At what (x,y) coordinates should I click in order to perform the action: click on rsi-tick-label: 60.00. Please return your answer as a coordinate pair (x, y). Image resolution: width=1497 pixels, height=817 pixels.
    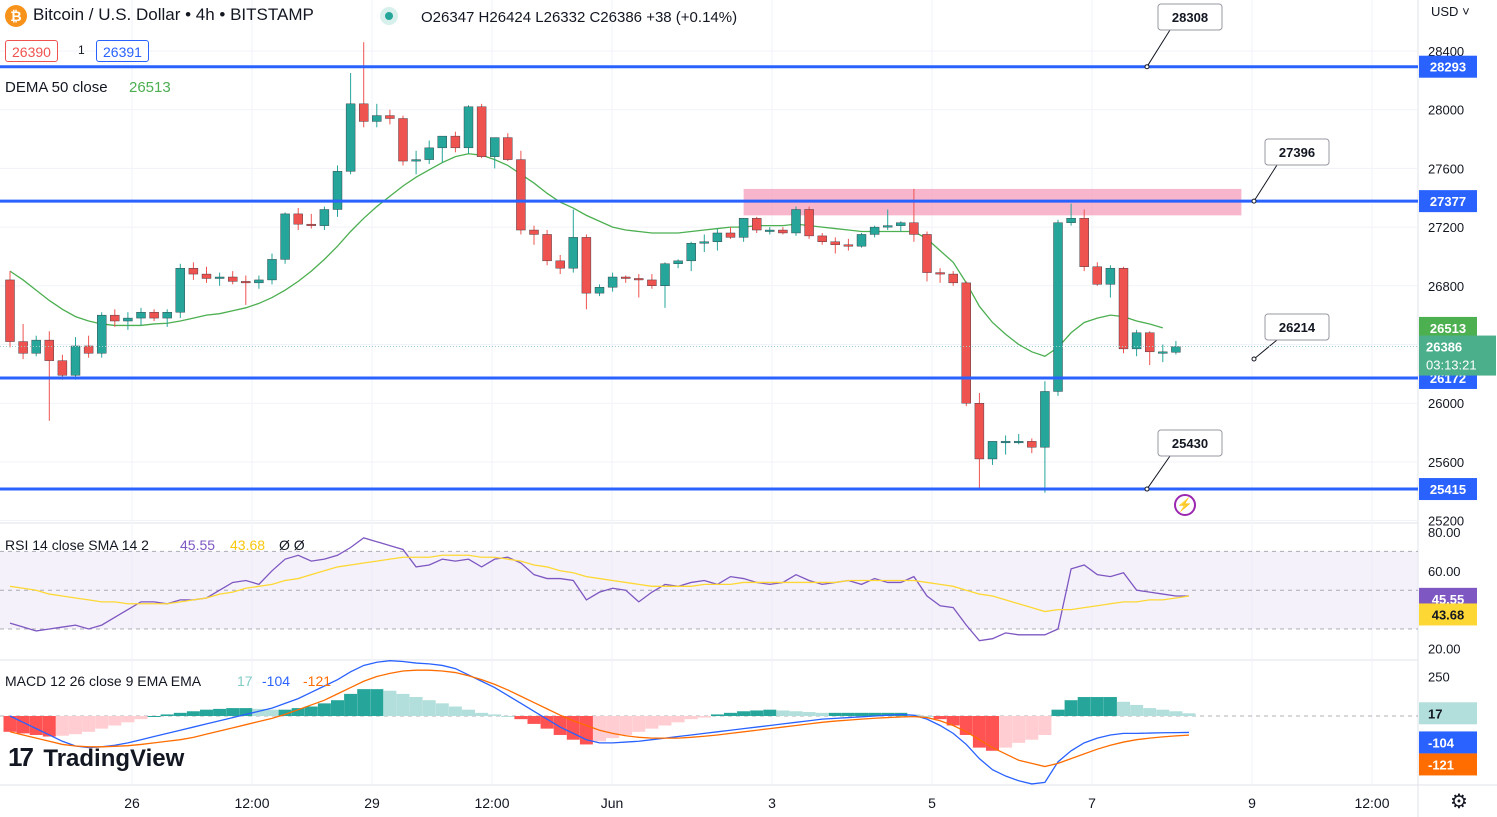
    Looking at the image, I should click on (1444, 571).